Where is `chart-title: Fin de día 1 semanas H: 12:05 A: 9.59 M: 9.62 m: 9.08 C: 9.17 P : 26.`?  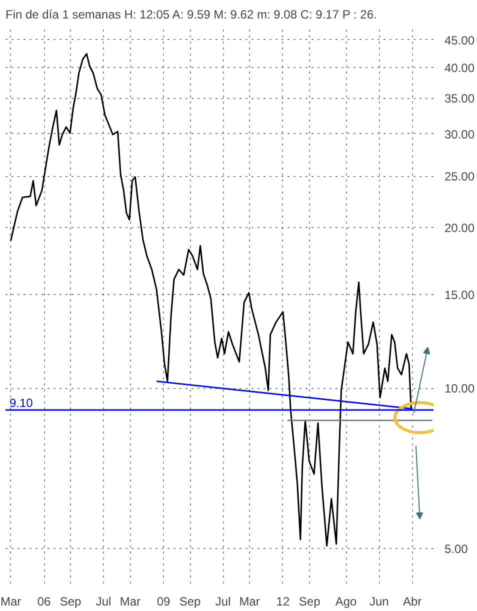
chart-title: Fin de día 1 semanas H: 12:05 A: 9.59 M: 9.62 m: 9.08 C: 9.17 P : 26. is located at coordinates (191, 15).